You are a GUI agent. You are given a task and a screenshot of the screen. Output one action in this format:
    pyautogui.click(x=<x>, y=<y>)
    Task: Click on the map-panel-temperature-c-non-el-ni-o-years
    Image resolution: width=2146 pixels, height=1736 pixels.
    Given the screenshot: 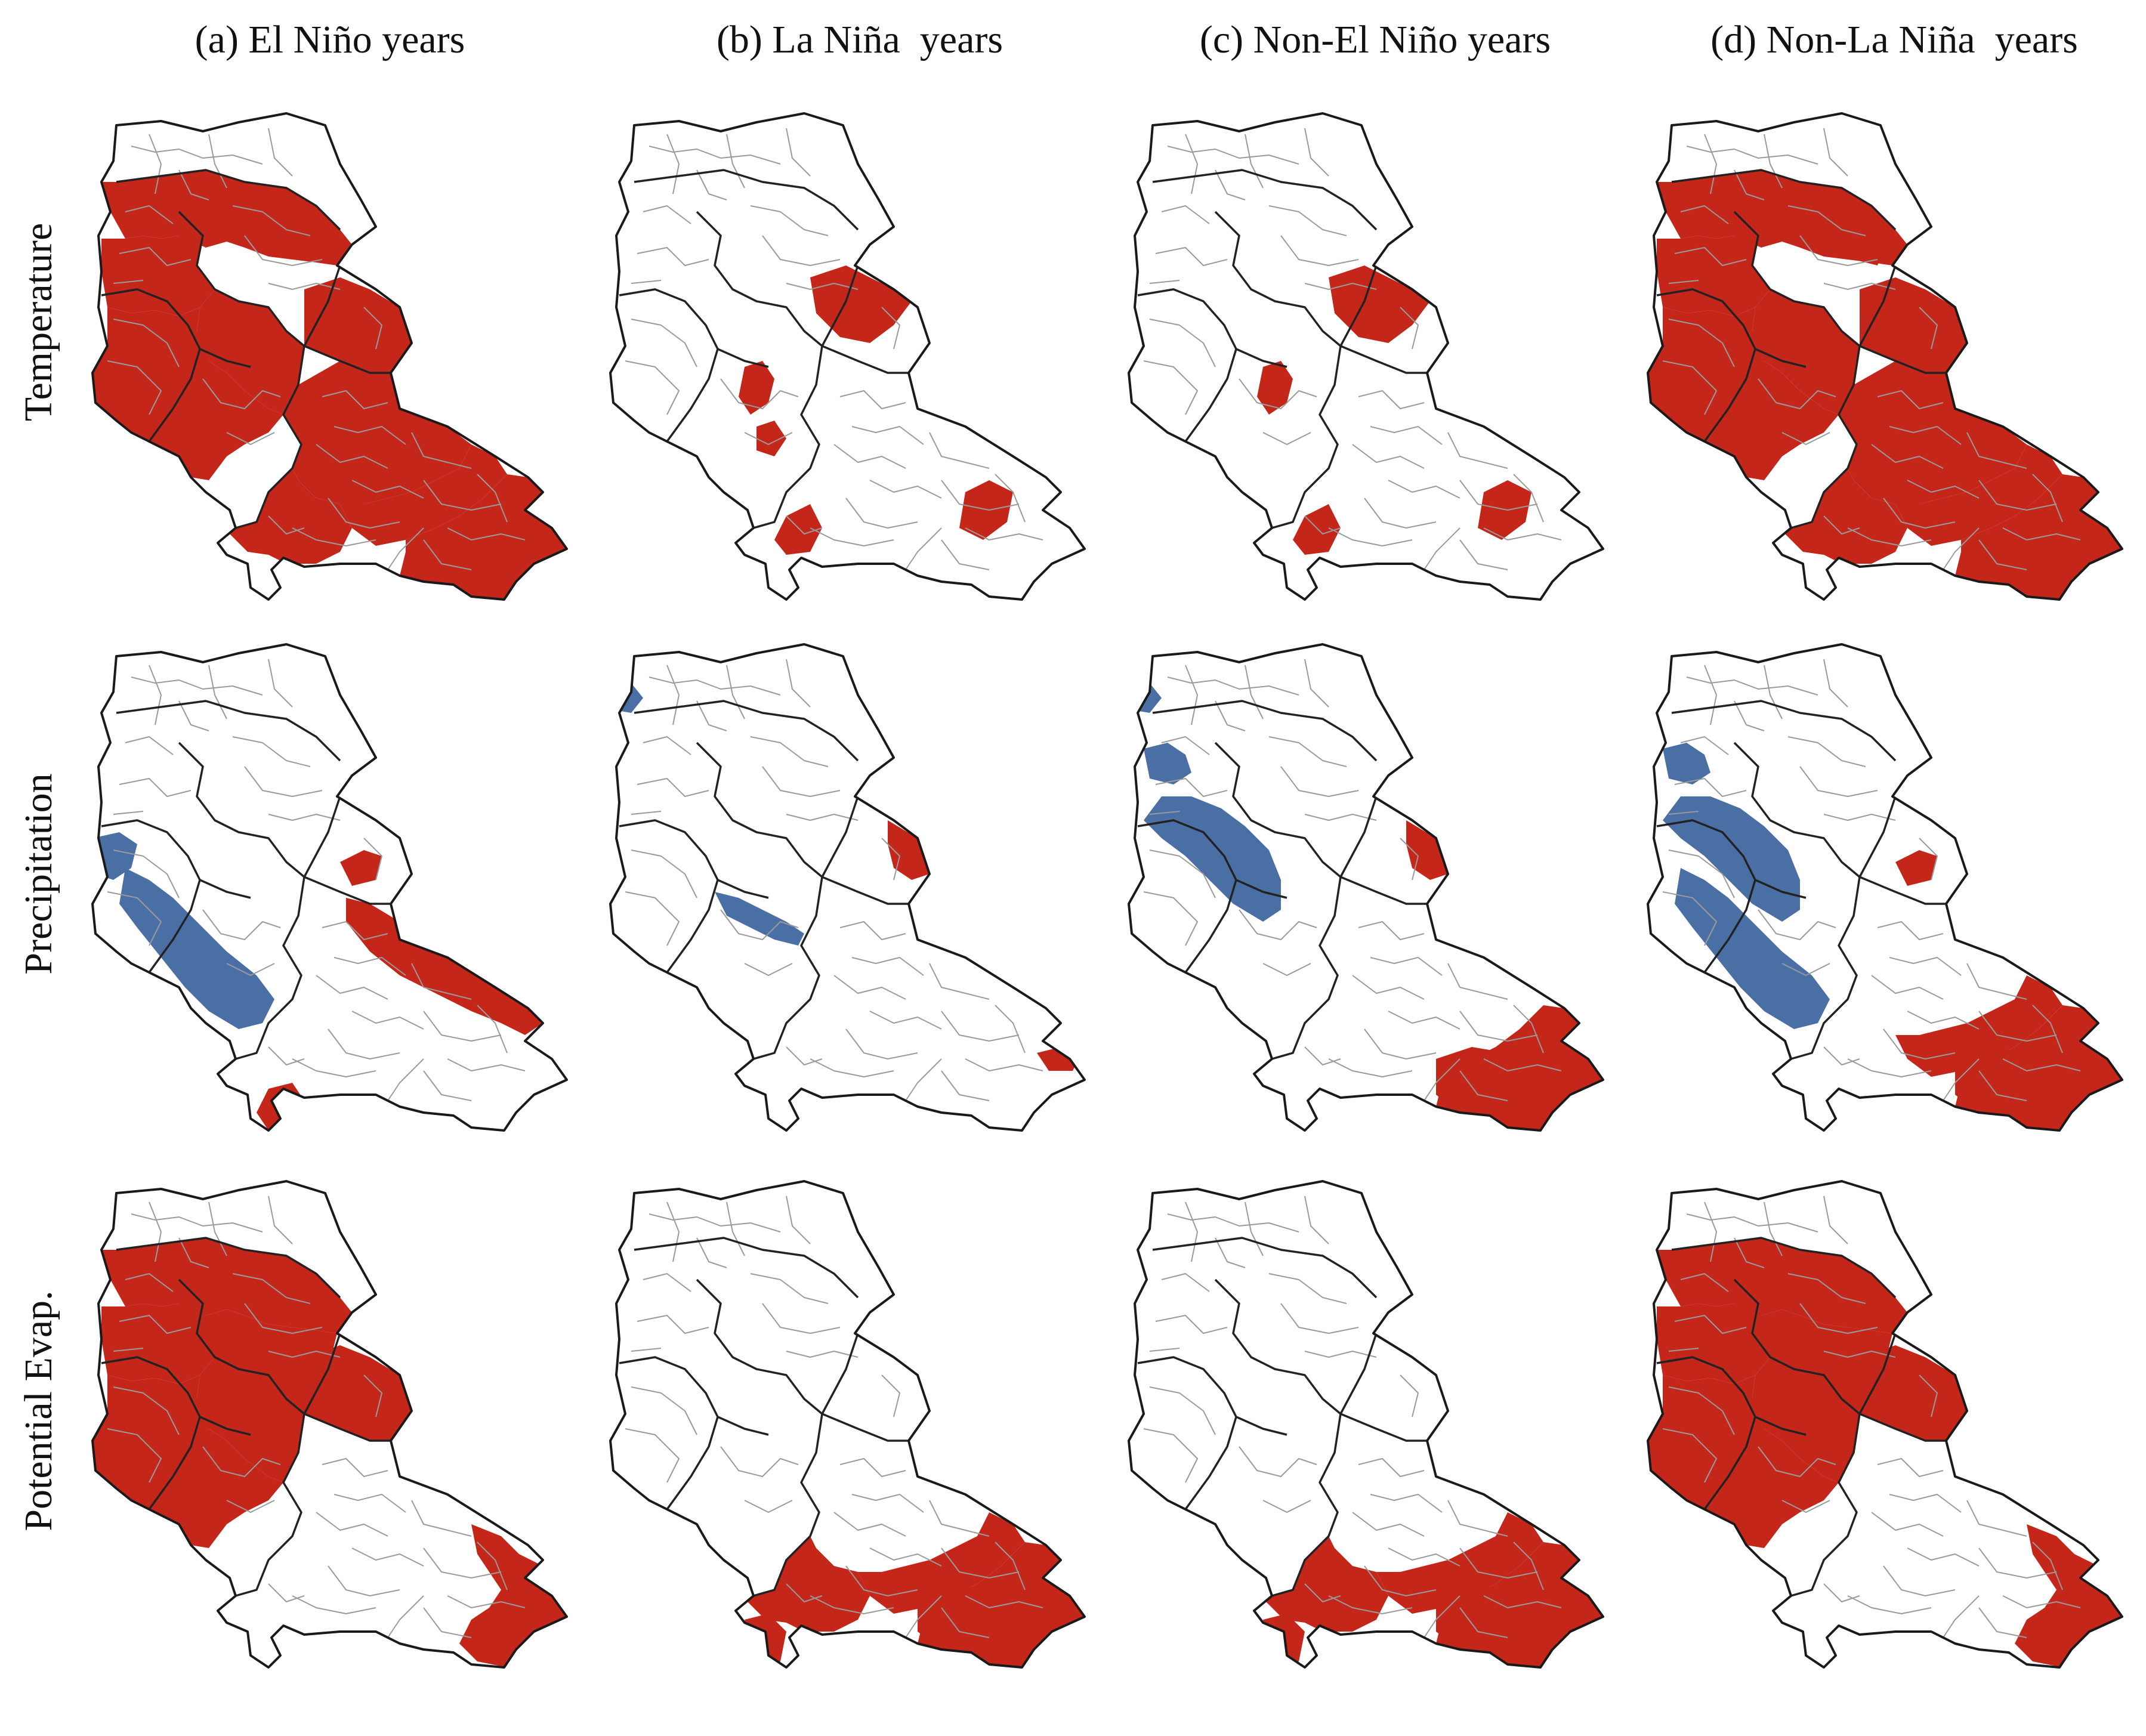 What is the action you would take?
    pyautogui.click(x=1366, y=357)
    